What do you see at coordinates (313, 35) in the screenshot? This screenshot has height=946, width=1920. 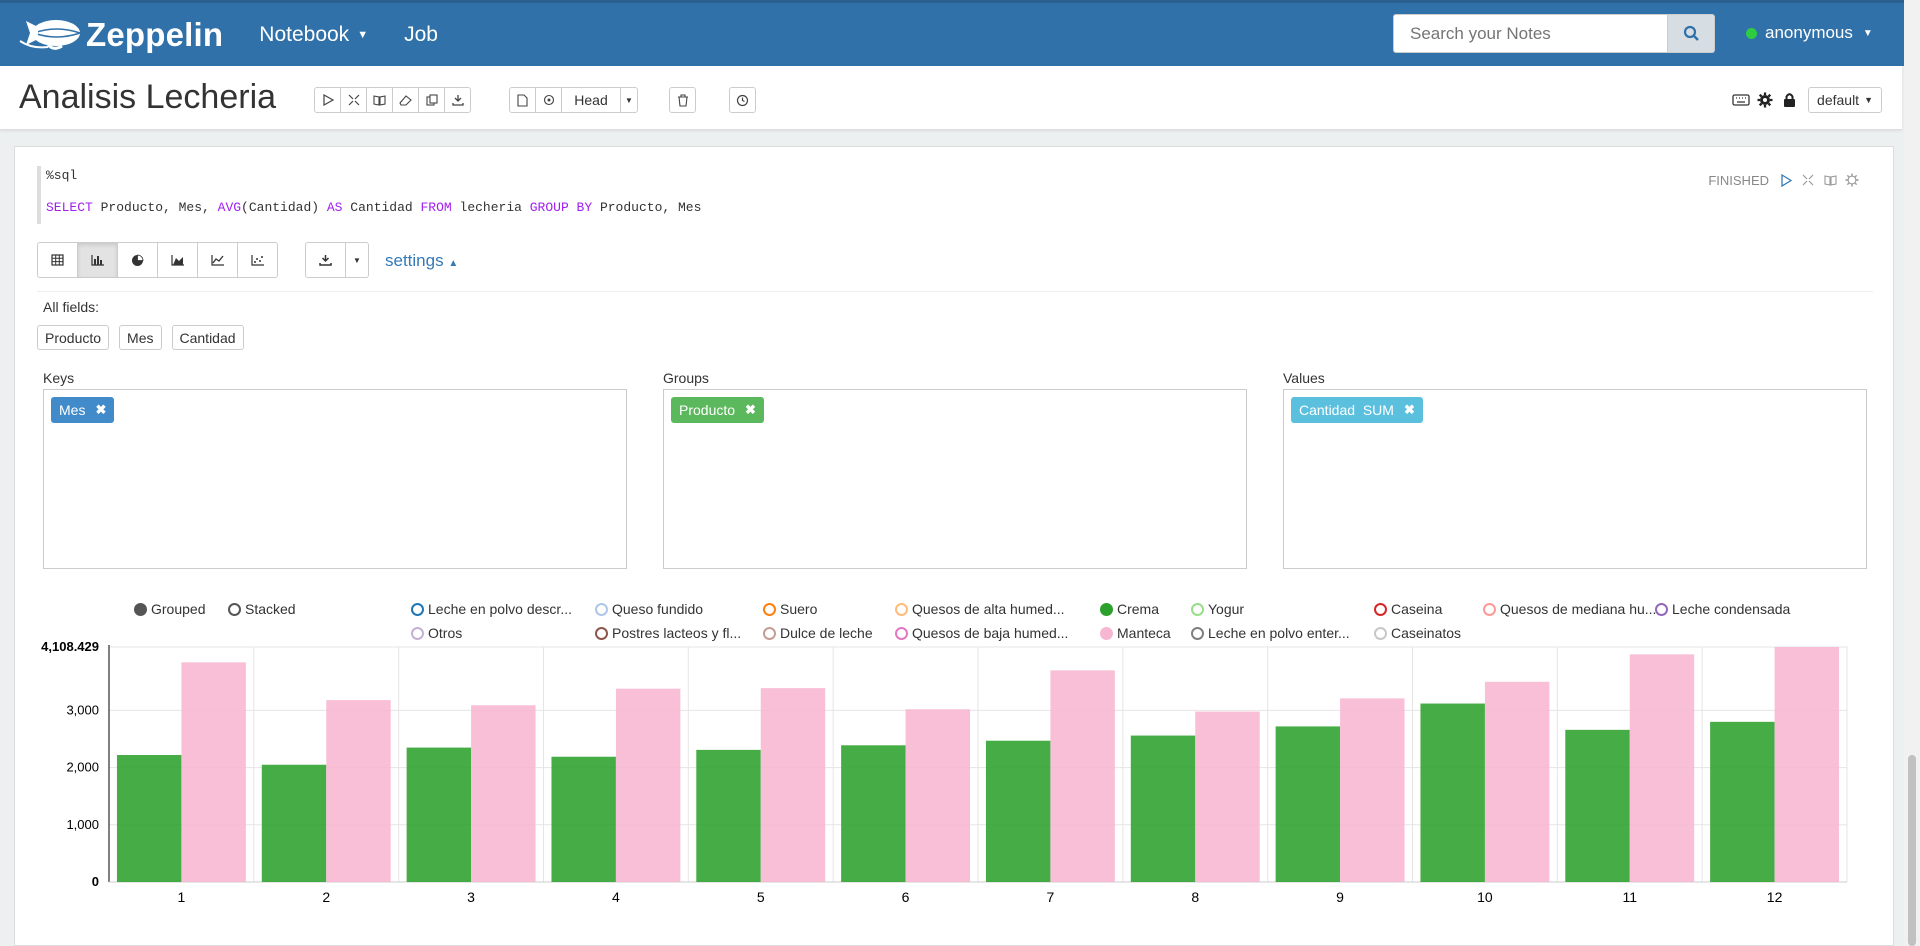 I see `notebook-menu: Notebook ▼` at bounding box center [313, 35].